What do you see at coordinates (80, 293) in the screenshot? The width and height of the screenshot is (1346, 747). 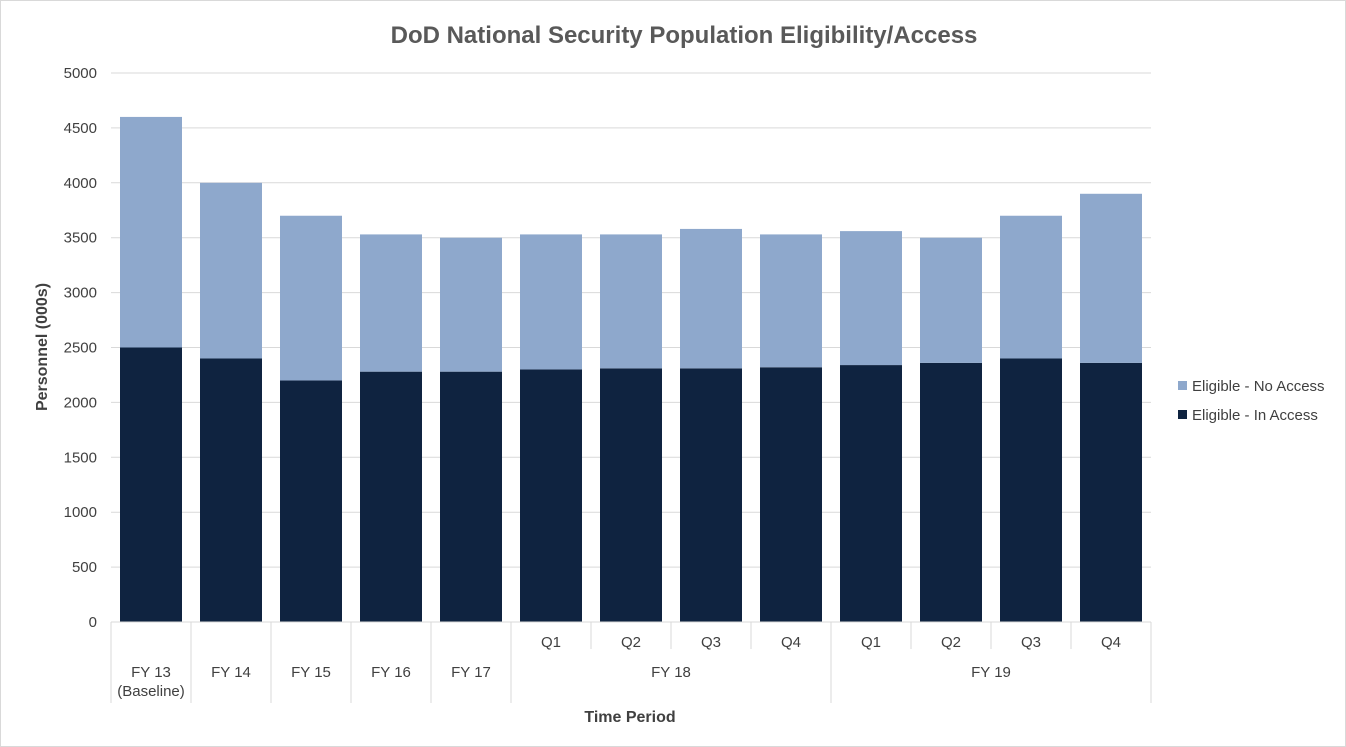 I see `y-tick-label: 3000` at bounding box center [80, 293].